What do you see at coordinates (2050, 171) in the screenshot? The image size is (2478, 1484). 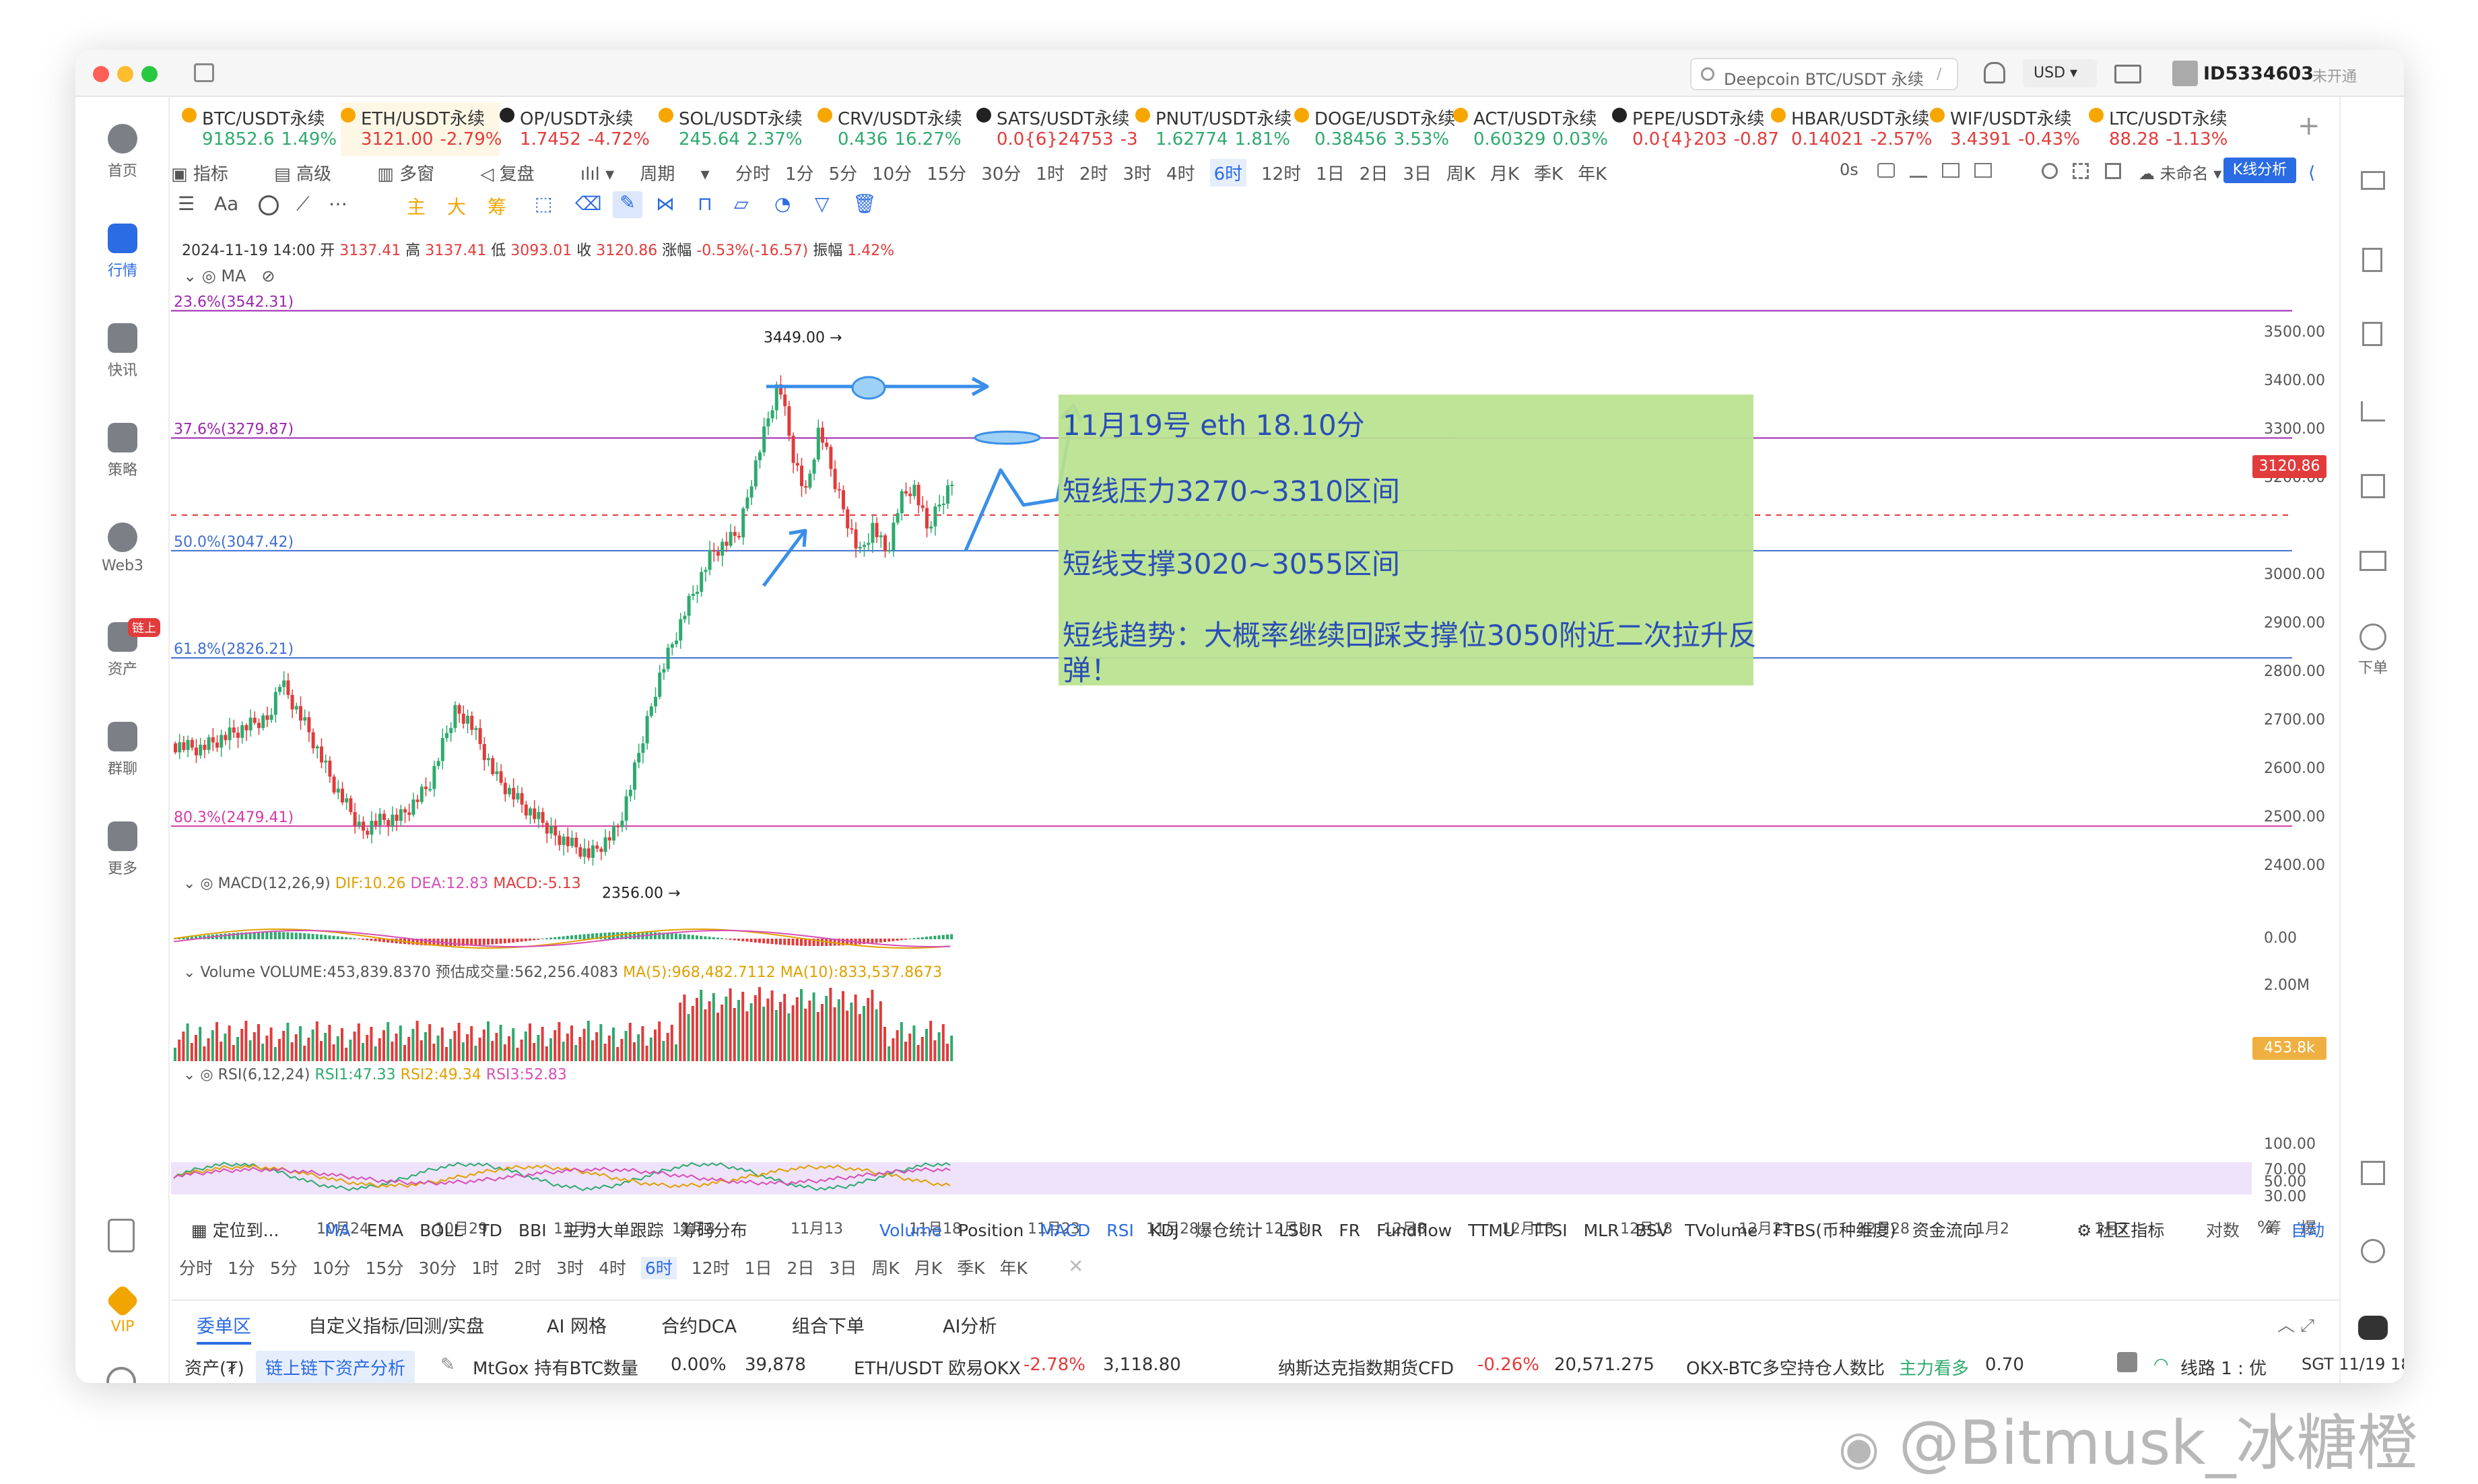 I see `gear-icon` at bounding box center [2050, 171].